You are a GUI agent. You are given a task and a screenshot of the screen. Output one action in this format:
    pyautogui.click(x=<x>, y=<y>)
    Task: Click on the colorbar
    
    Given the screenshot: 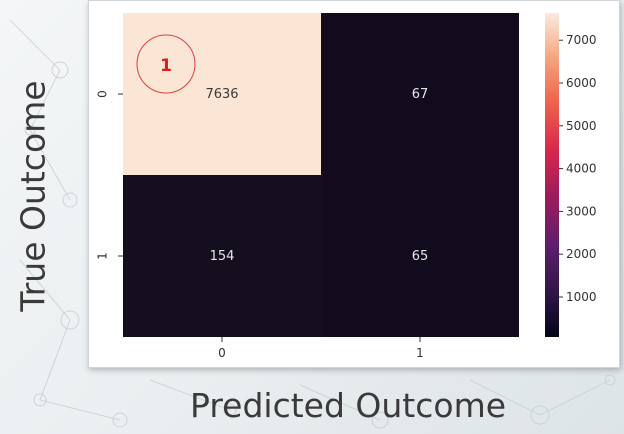 What is the action you would take?
    pyautogui.click(x=552, y=175)
    